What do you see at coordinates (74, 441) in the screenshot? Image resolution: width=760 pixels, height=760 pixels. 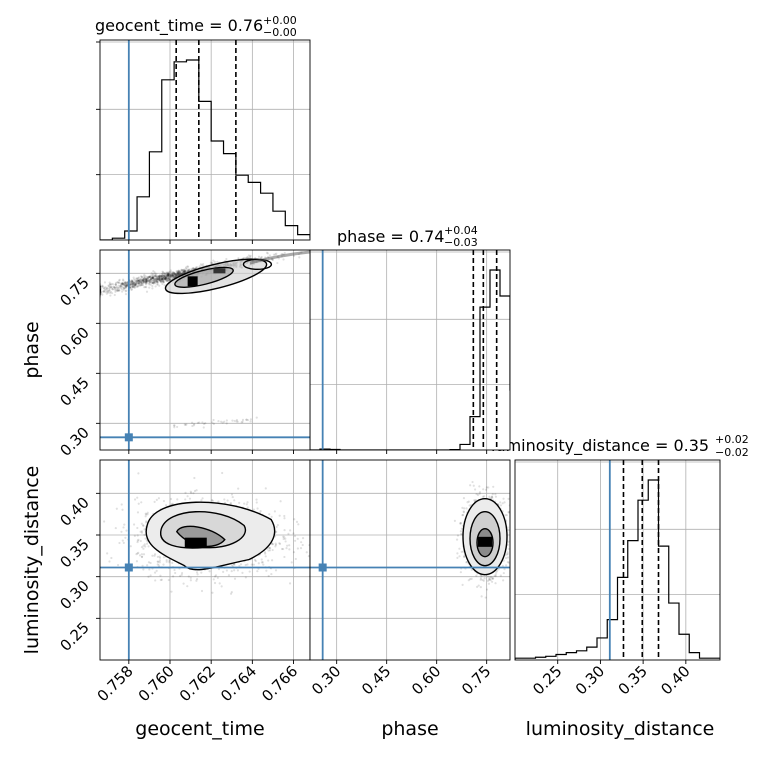 I see `ytick-label-phase: 0.30` at bounding box center [74, 441].